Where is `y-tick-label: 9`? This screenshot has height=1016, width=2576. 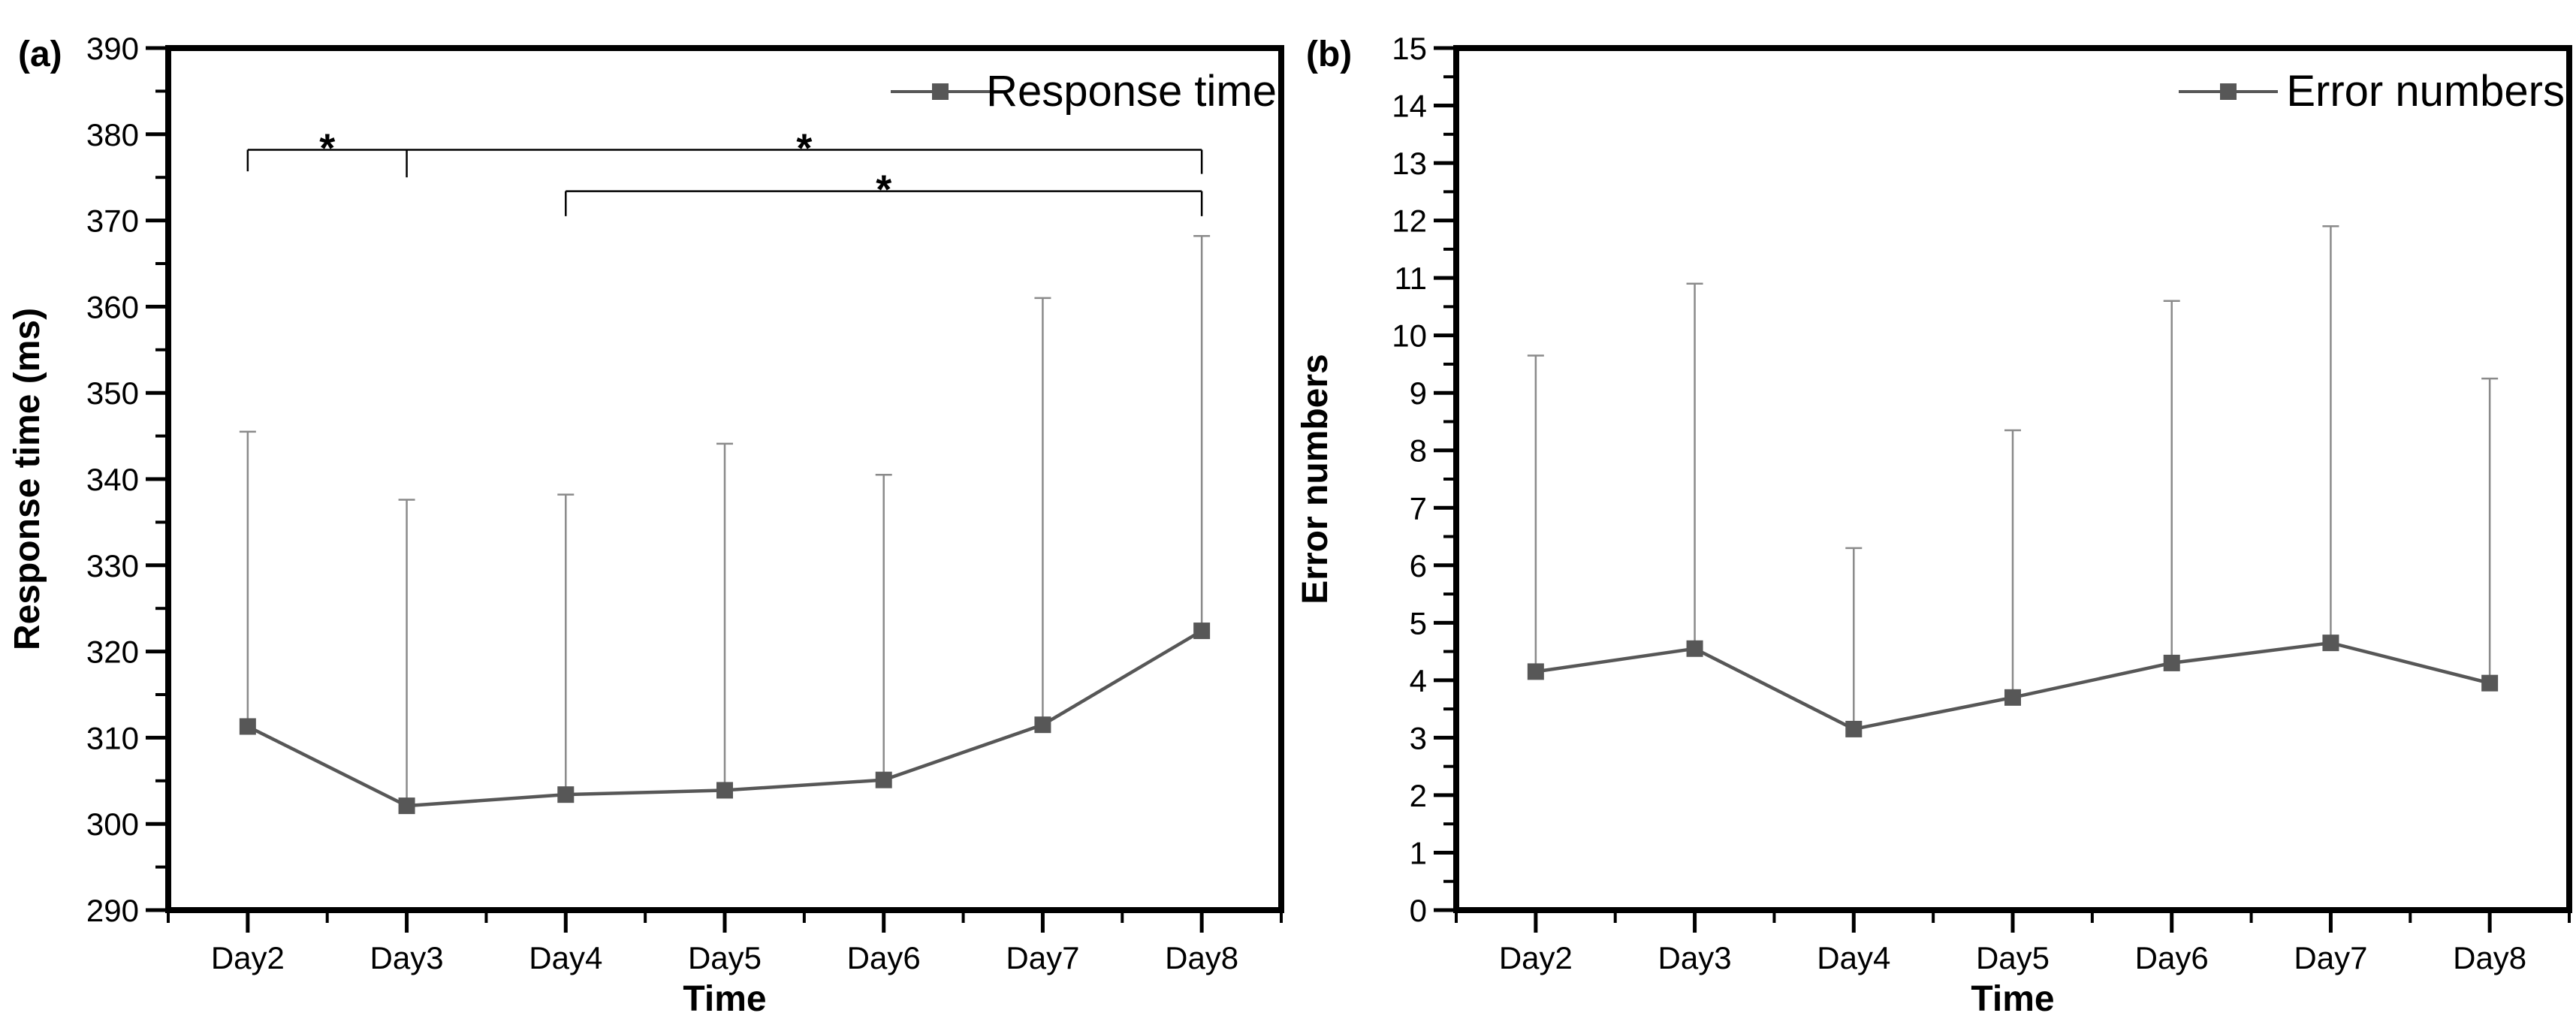 y-tick-label: 9 is located at coordinates (1418, 393).